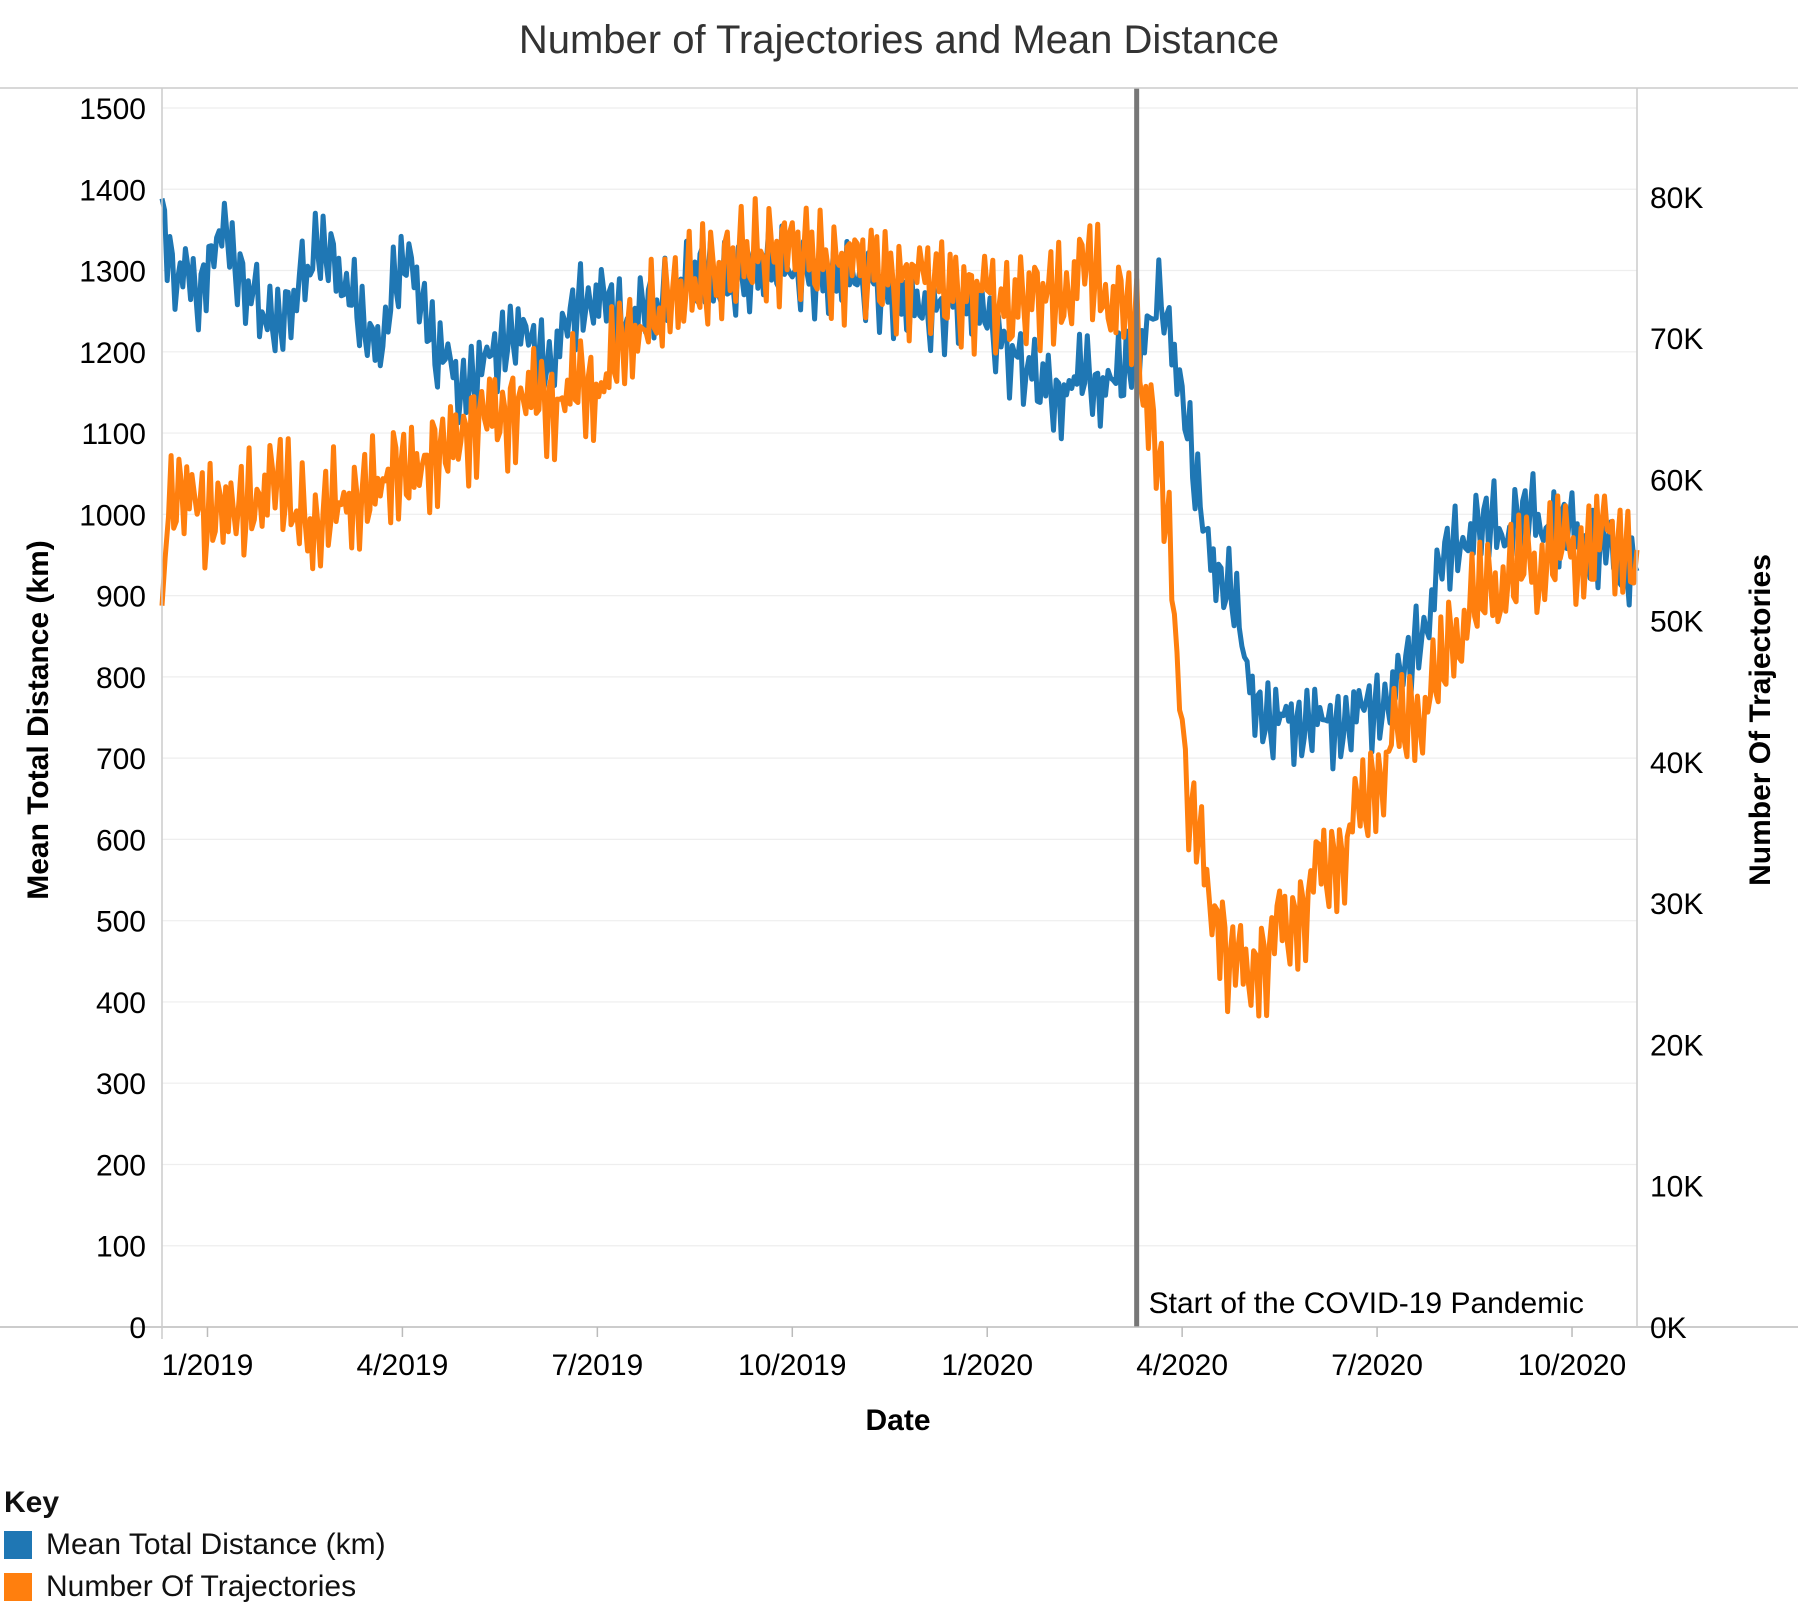 The image size is (1798, 1612). I want to click on legend-label-distance: Mean Total Distance (km), so click(216, 1544).